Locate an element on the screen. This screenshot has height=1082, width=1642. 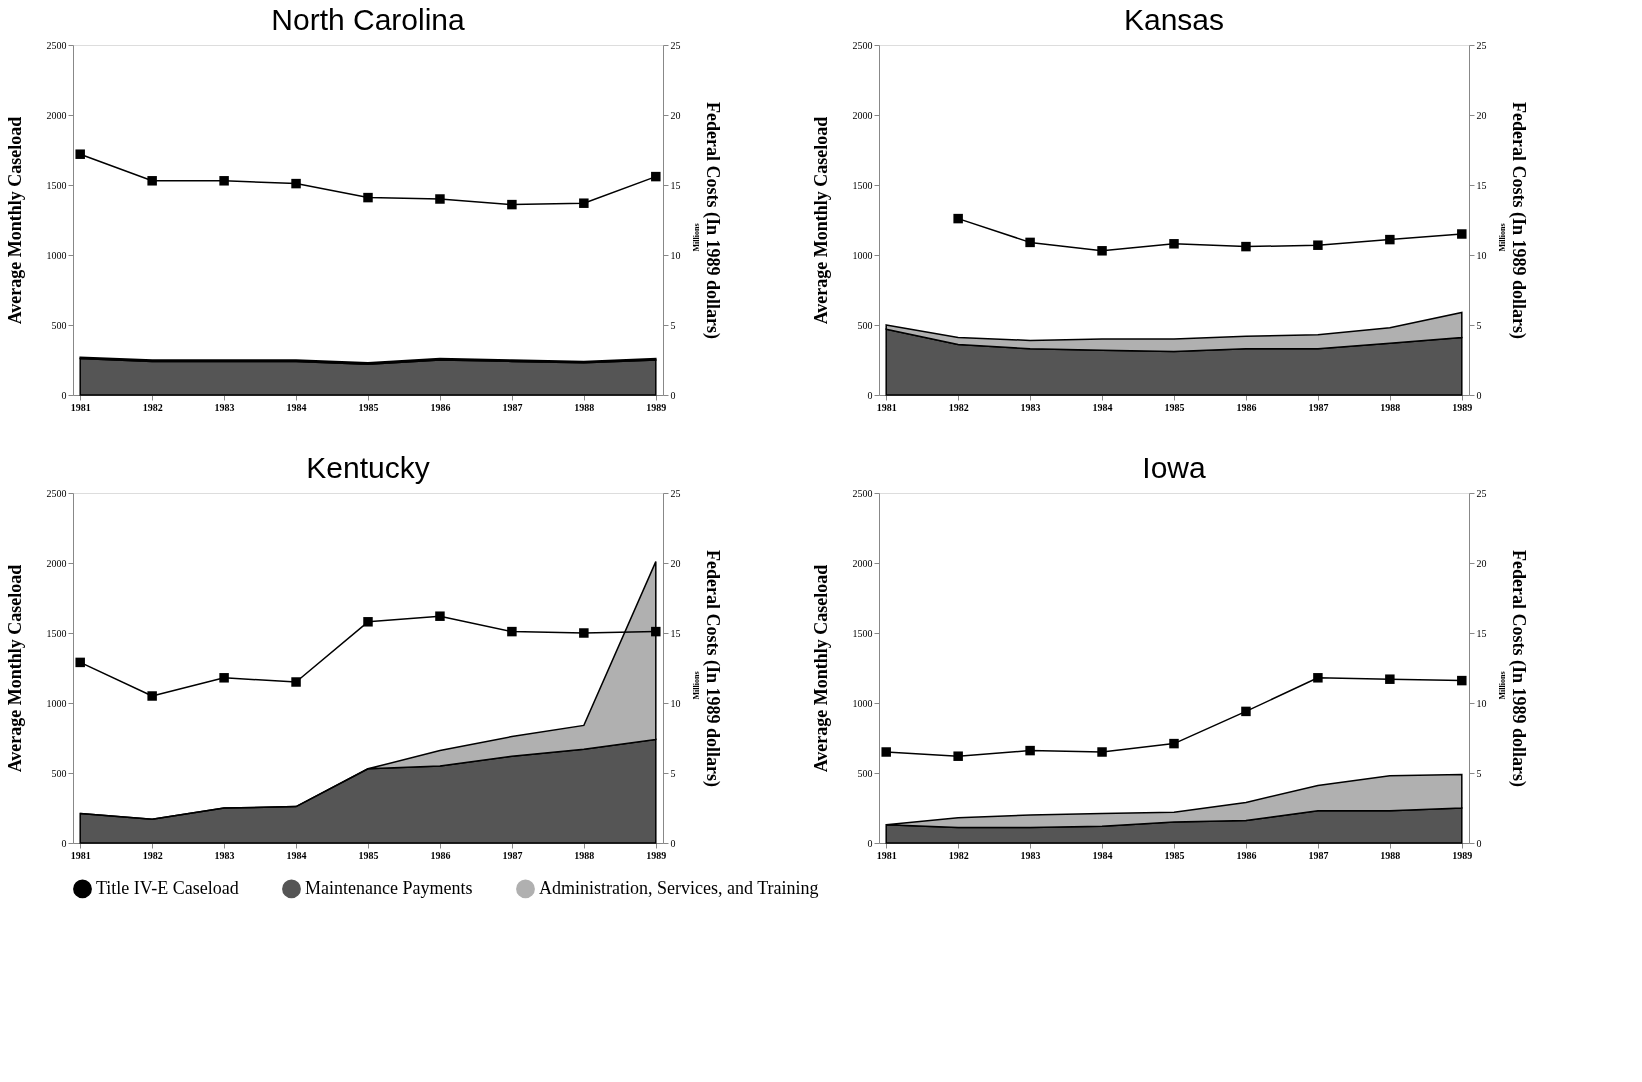
chart-title: Kentucky is located at coordinates (368, 467).